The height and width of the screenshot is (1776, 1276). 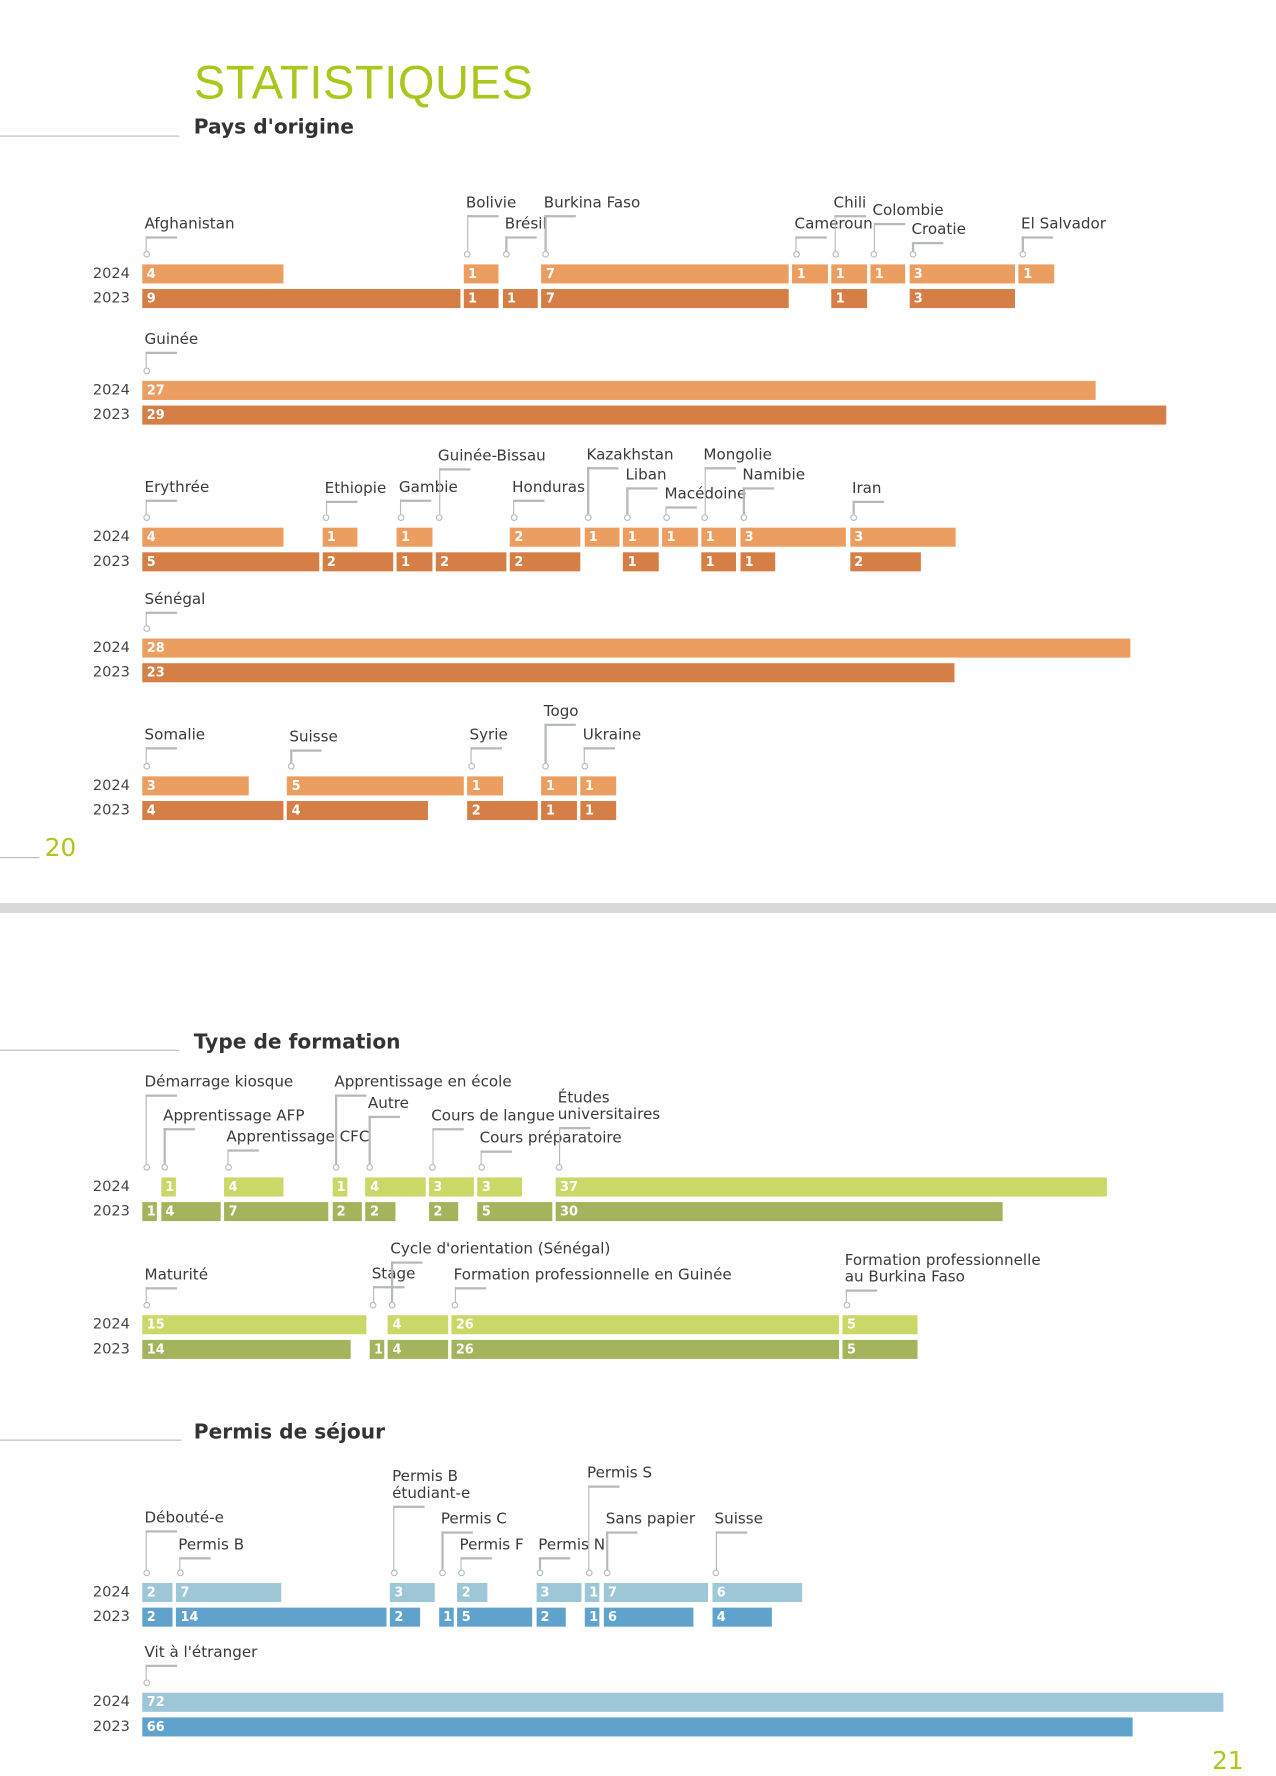 What do you see at coordinates (500, 1249) in the screenshot?
I see `category-label: Cycle d'orientation (Sénégal)` at bounding box center [500, 1249].